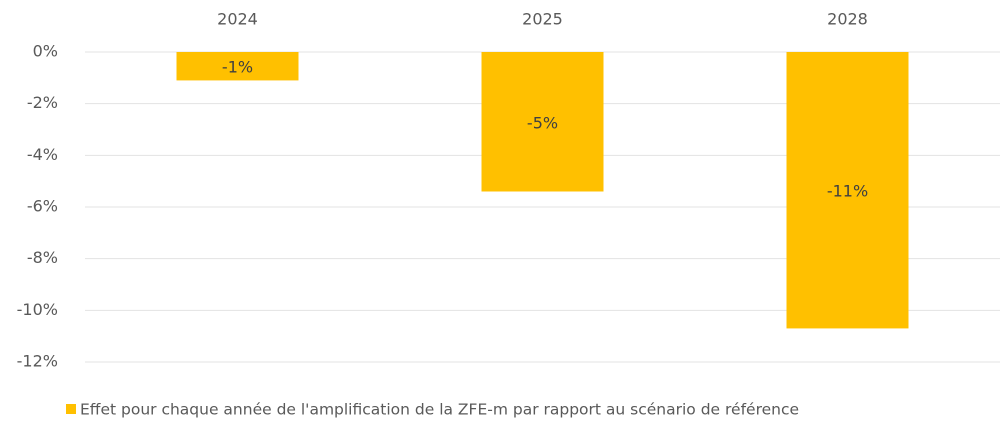 Image resolution: width=1001 pixels, height=425 pixels. Describe the element at coordinates (45, 51) in the screenshot. I see `y-tick-label: 0%` at that location.